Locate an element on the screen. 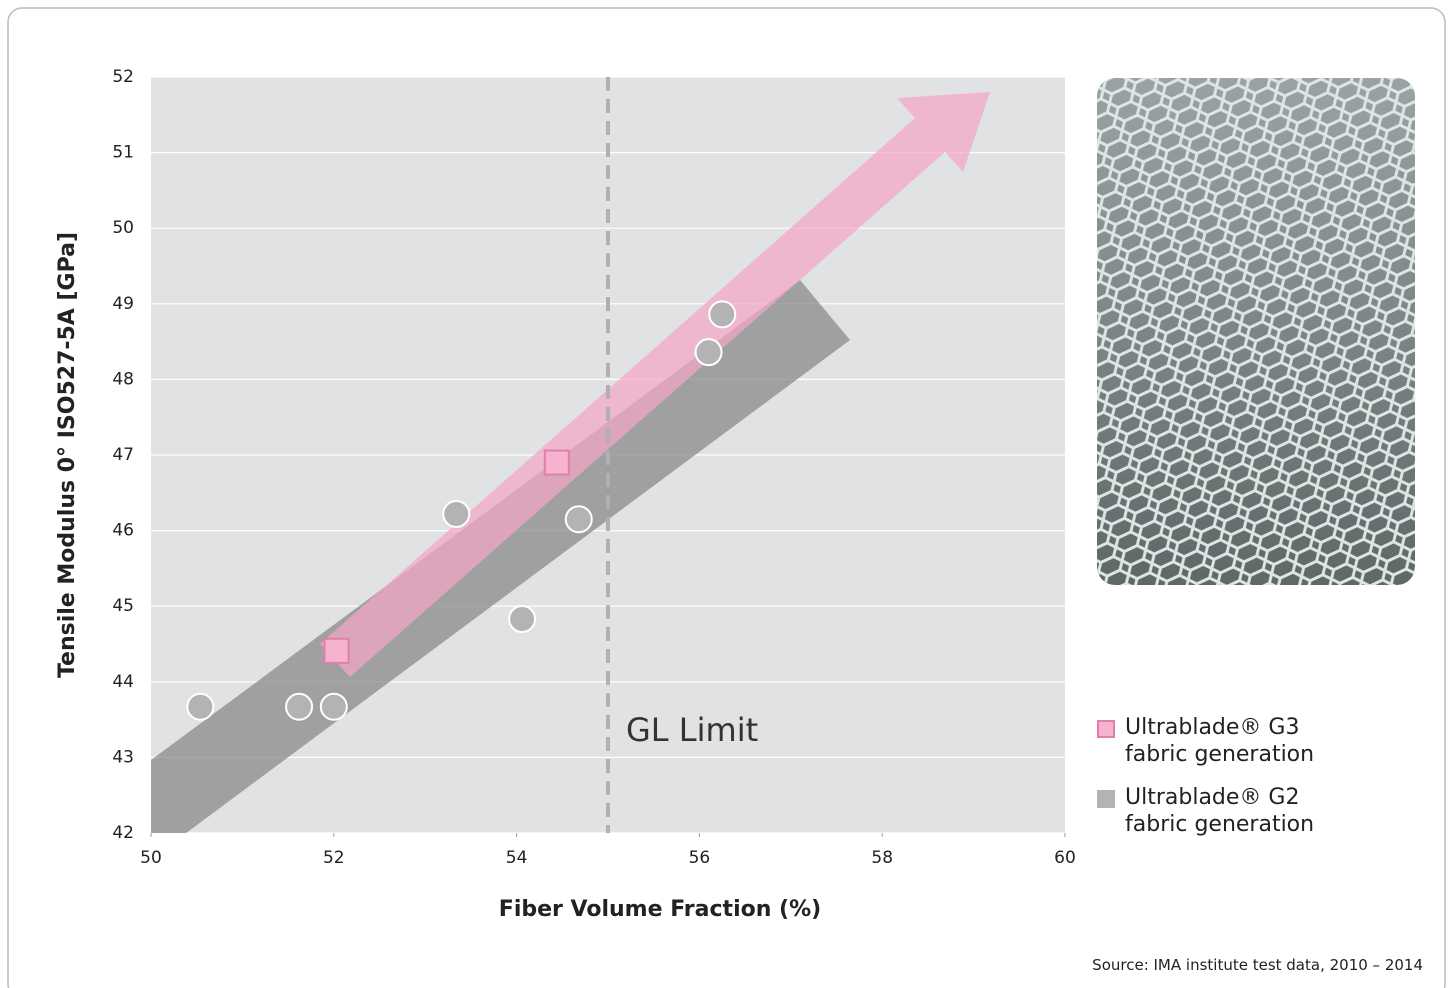 This screenshot has width=1453, height=988. x-tick-label: 56 is located at coordinates (700, 858).